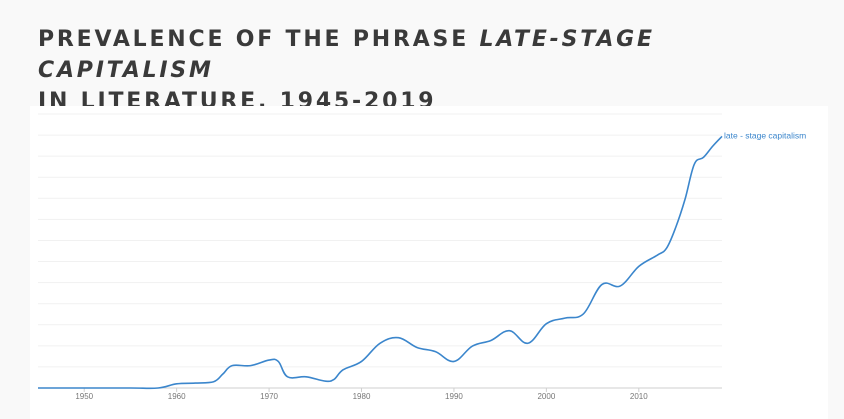 Image resolution: width=844 pixels, height=419 pixels. What do you see at coordinates (269, 396) in the screenshot?
I see `x-tick-label: 1970` at bounding box center [269, 396].